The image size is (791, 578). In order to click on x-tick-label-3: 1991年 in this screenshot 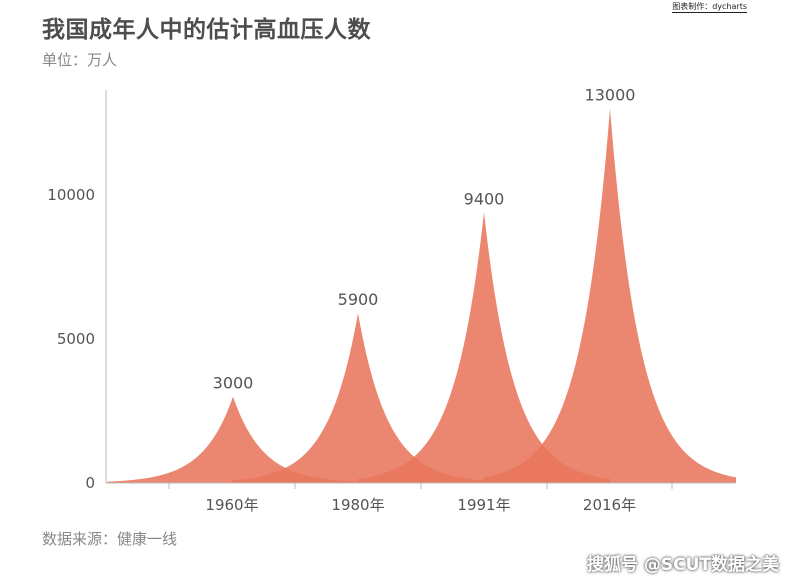, I will do `click(483, 505)`.